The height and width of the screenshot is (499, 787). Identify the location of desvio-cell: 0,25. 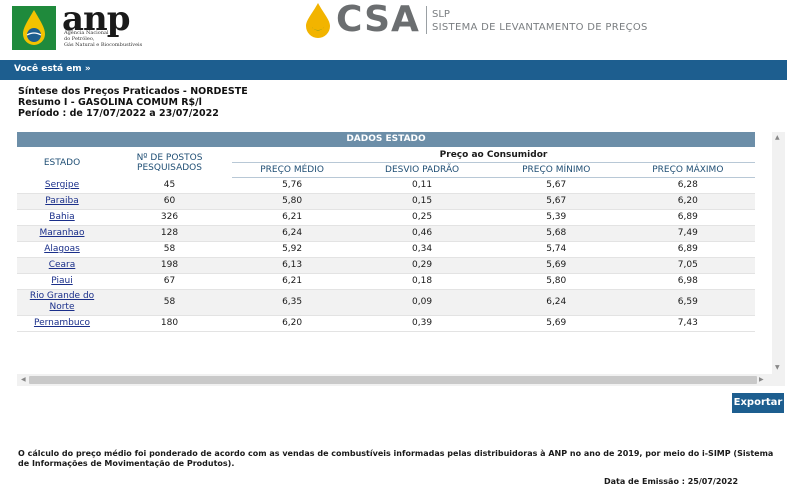
(422, 217).